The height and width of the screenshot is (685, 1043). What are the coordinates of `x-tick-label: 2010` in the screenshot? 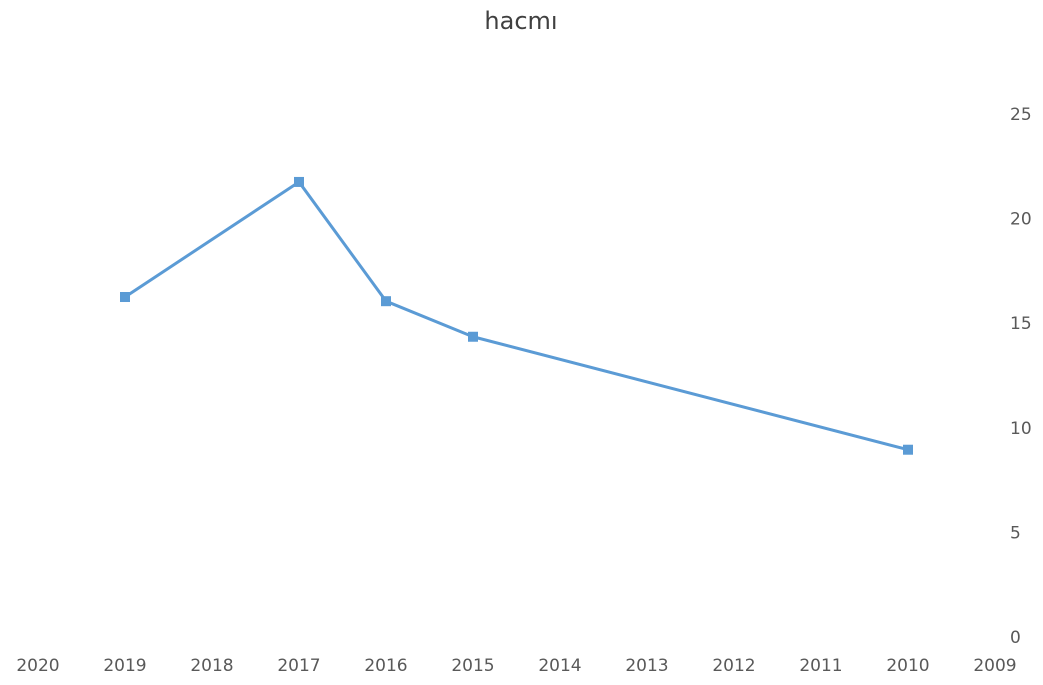 It's located at (907, 666).